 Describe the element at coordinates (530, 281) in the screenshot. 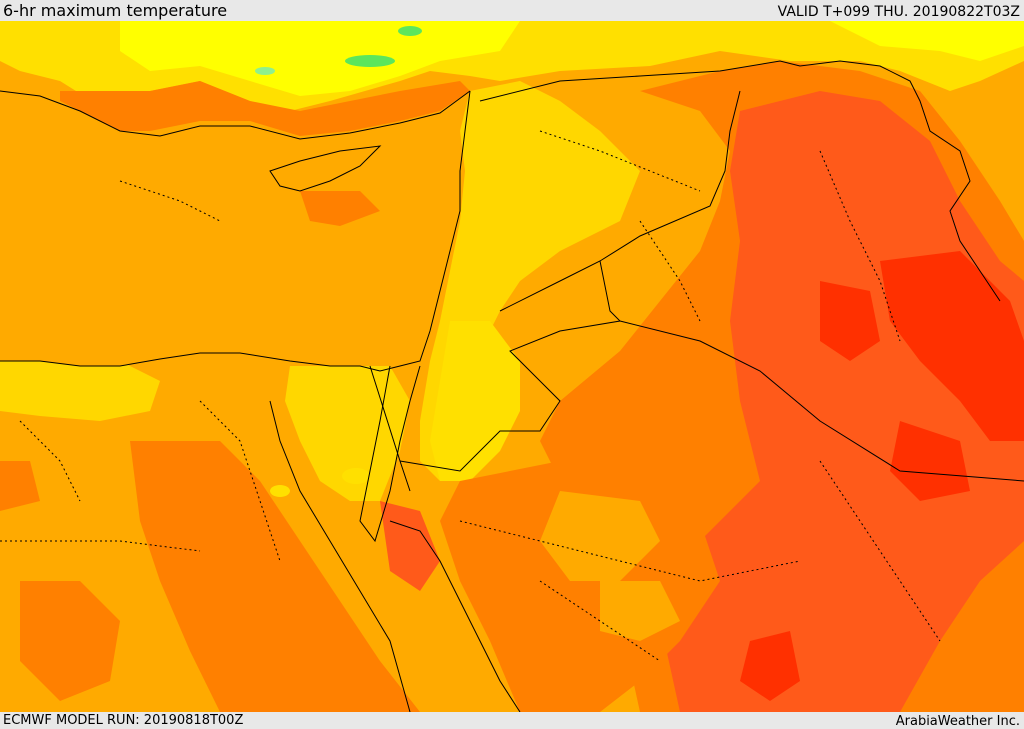

I see `levant-yellow-strip` at that location.